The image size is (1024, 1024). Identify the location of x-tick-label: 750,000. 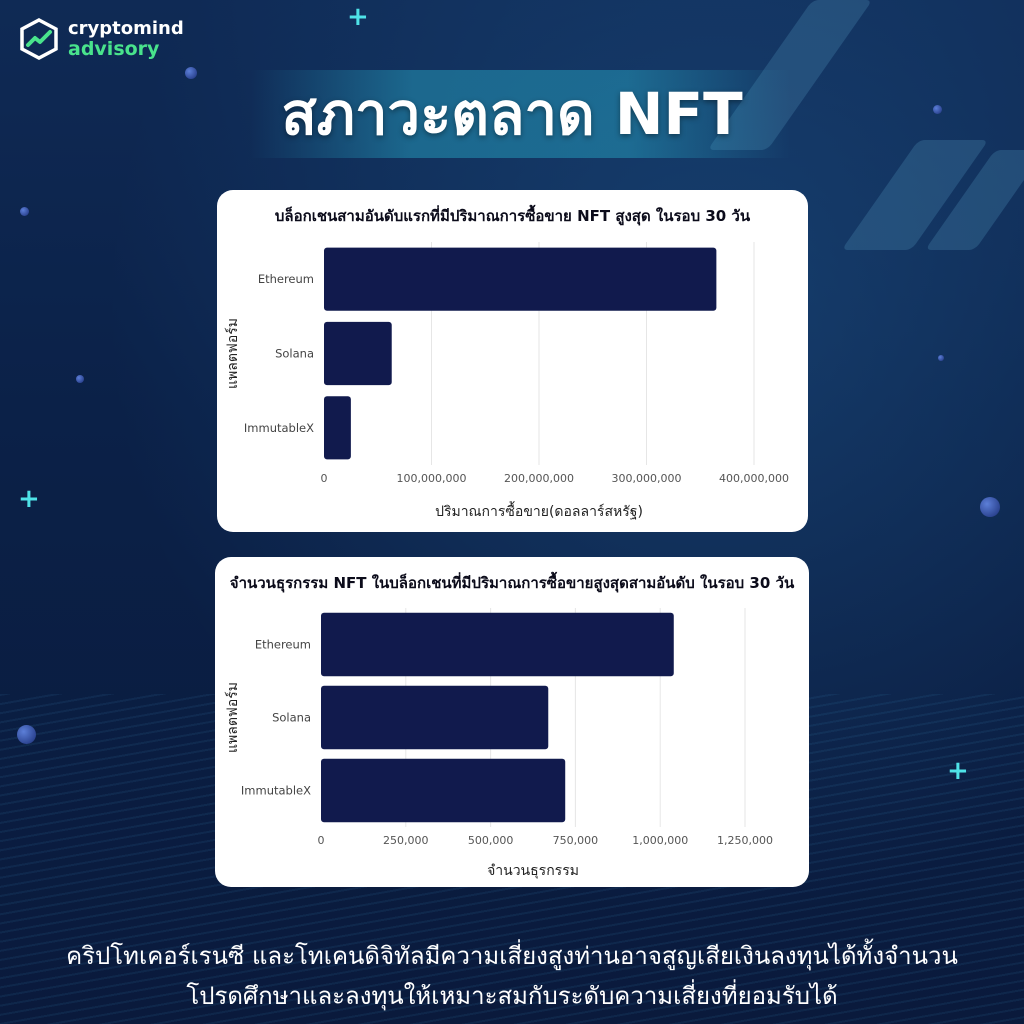
(576, 840).